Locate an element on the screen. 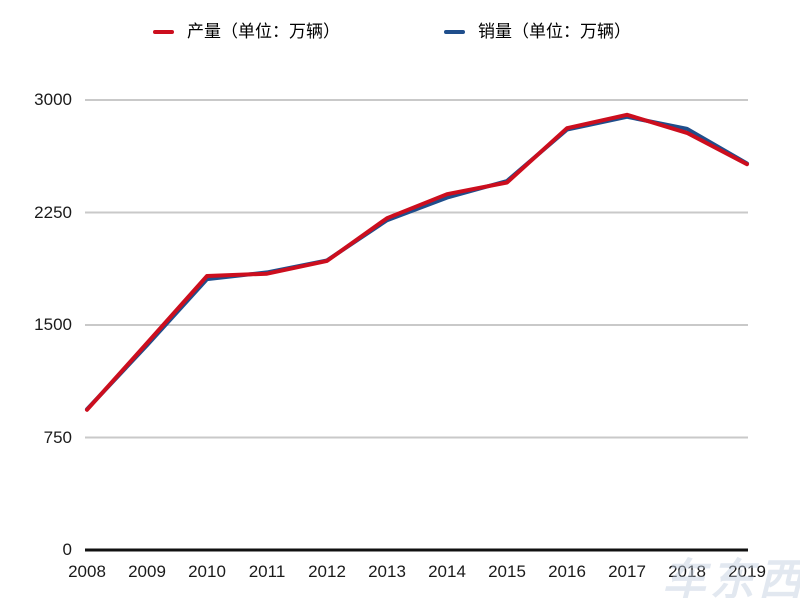 This screenshot has height=598, width=800. x-tick-label: 2013 is located at coordinates (387, 571).